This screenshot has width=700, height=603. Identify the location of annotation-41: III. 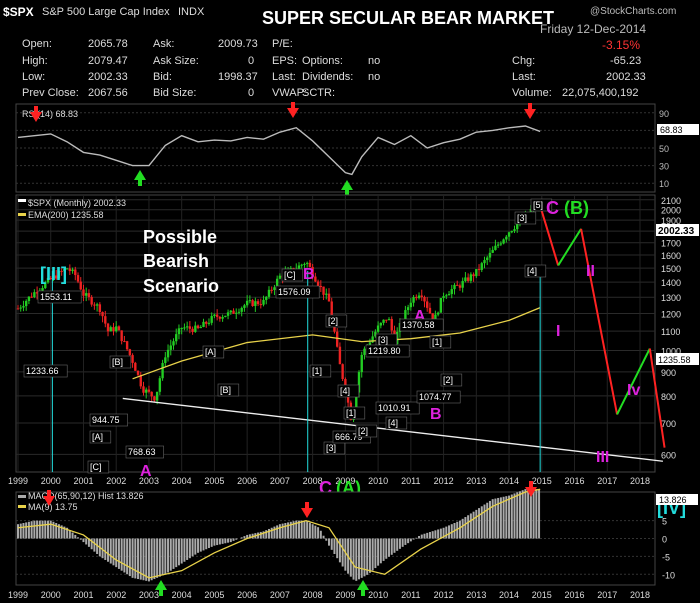
(602, 457).